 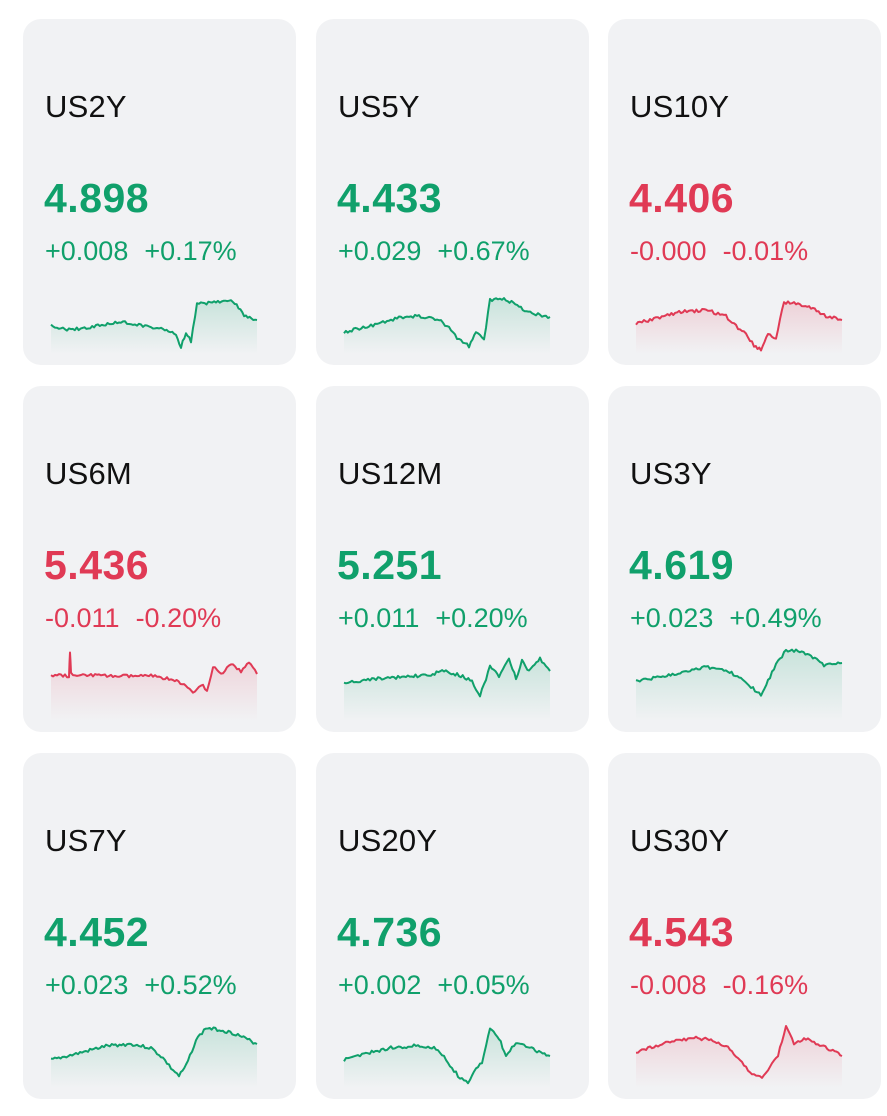 I want to click on symbol-label: US10Y, so click(x=680, y=106).